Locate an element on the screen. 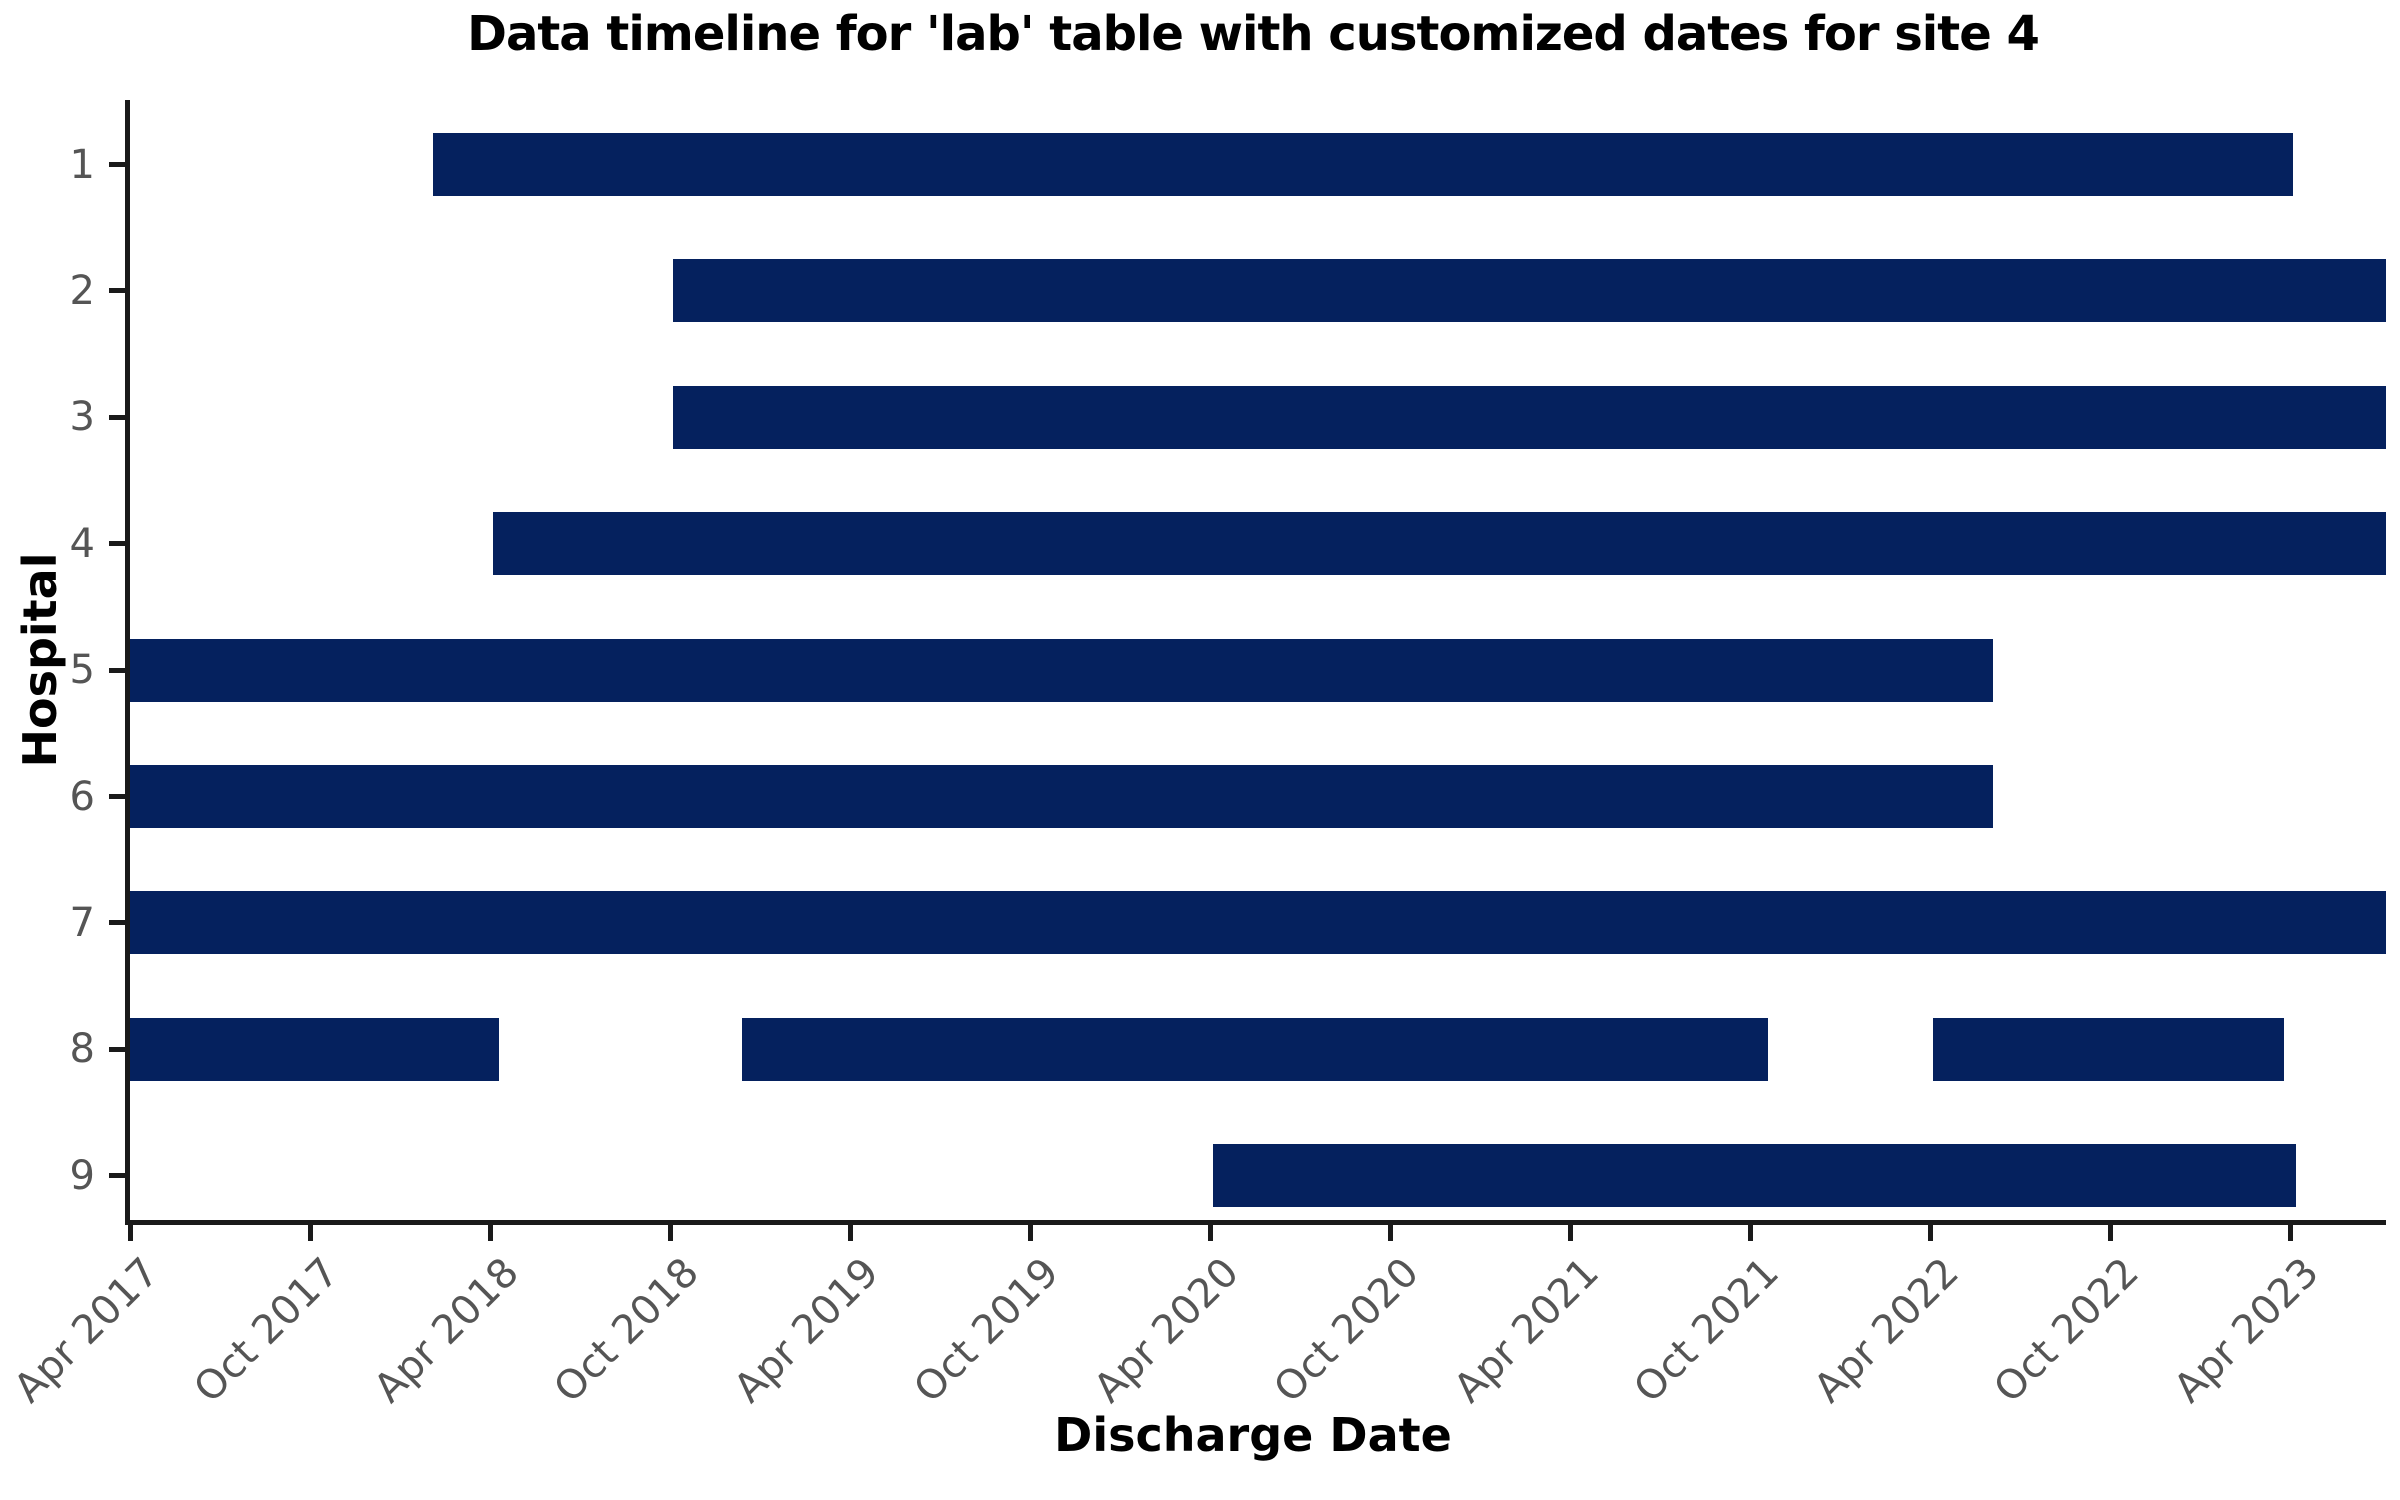  y-tick-label: 8 is located at coordinates (82, 1049).